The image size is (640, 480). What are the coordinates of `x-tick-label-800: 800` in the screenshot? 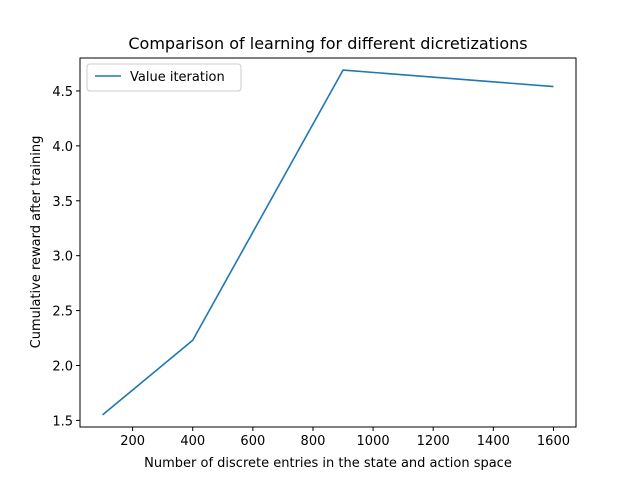 It's located at (313, 441).